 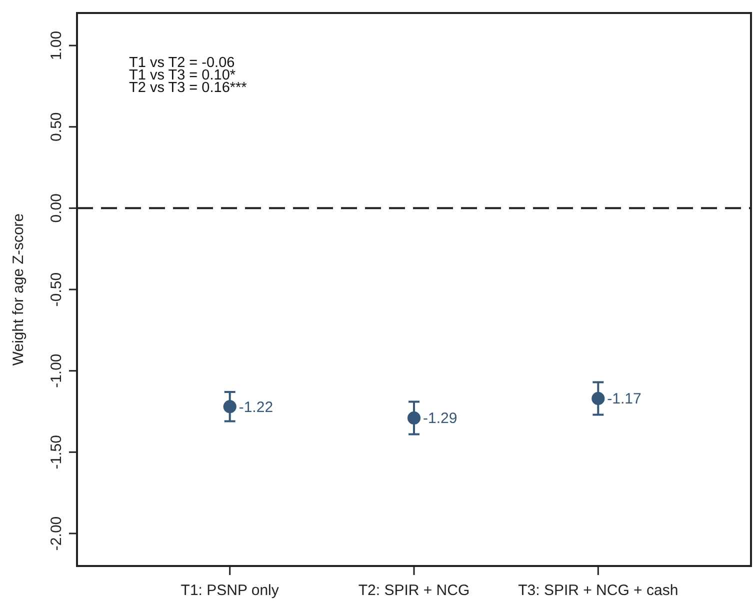 What do you see at coordinates (18, 289) in the screenshot?
I see `y-axis-title: Weight for age Z-score` at bounding box center [18, 289].